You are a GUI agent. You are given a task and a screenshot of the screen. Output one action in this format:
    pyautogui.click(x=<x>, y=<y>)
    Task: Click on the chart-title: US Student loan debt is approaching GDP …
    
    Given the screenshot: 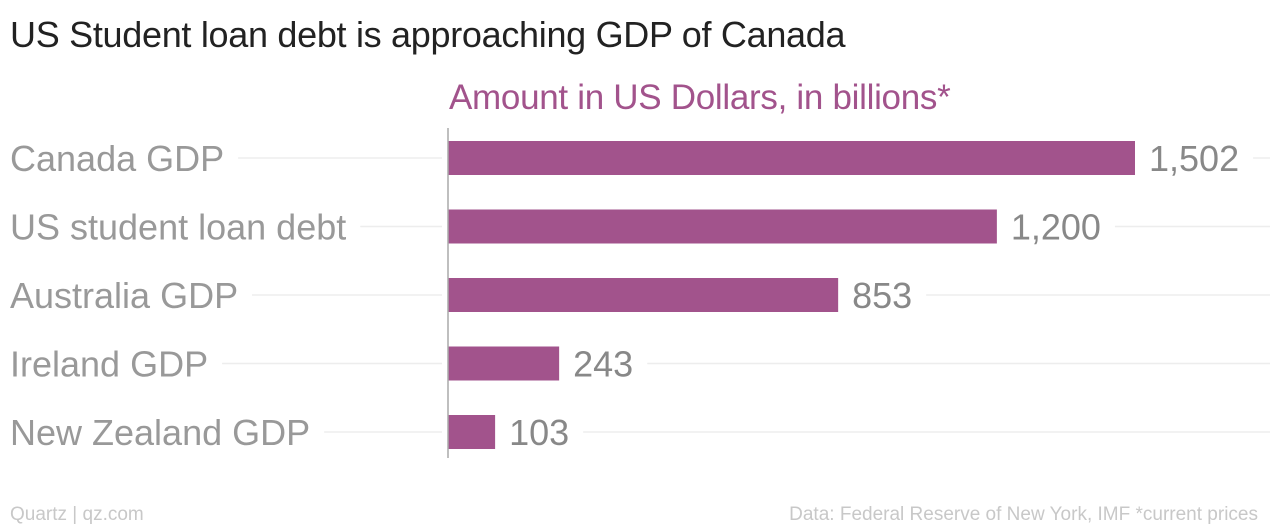 What is the action you would take?
    pyautogui.click(x=428, y=34)
    